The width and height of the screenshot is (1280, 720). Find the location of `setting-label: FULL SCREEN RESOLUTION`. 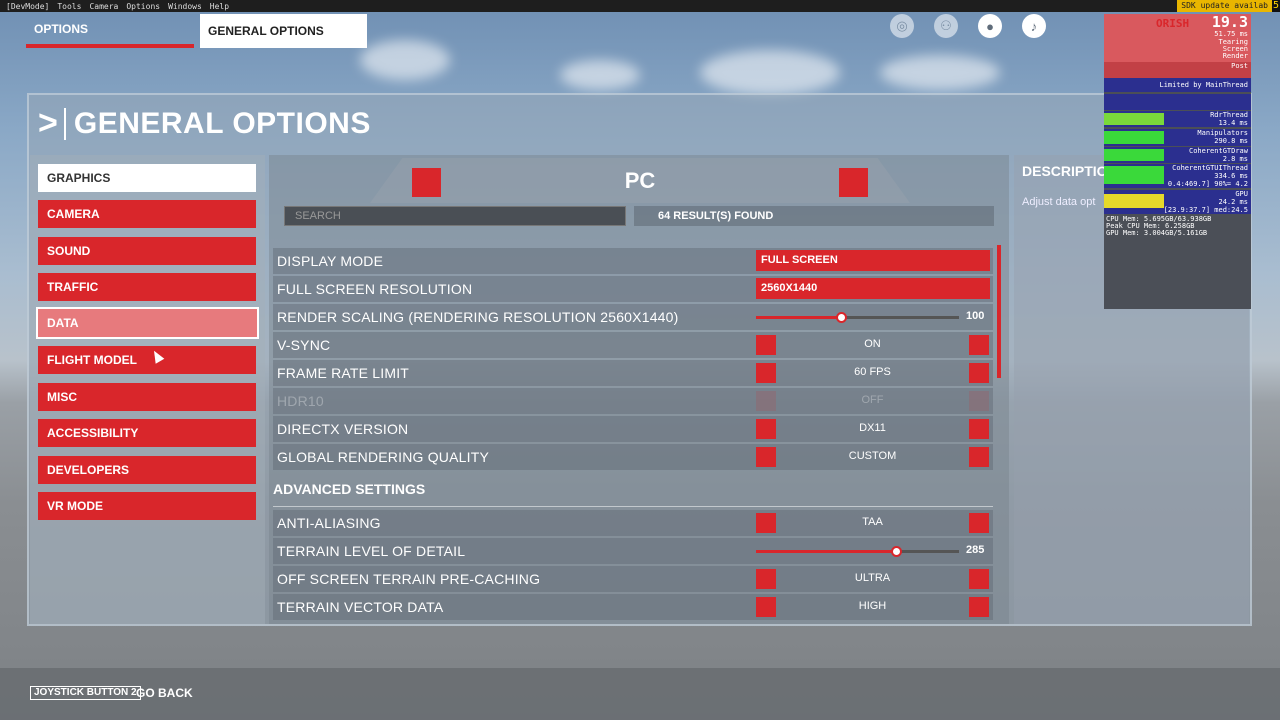

setting-label: FULL SCREEN RESOLUTION is located at coordinates (375, 289).